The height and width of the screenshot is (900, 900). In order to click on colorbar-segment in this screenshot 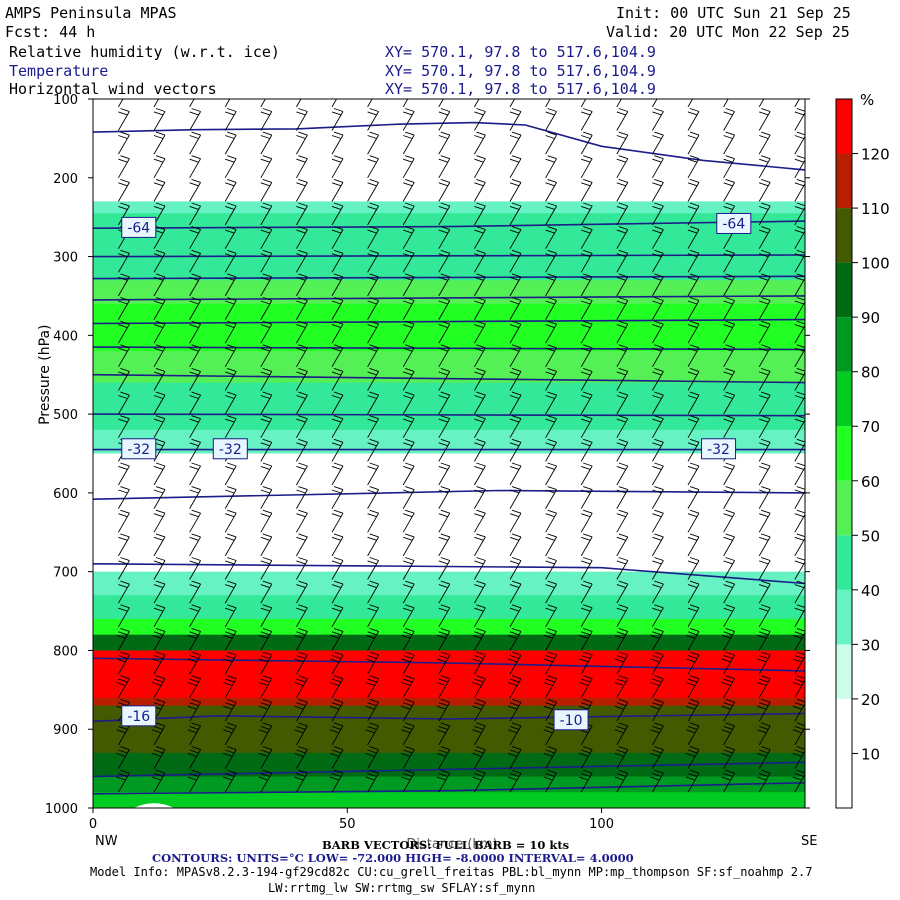, I will do `click(844, 126)`.